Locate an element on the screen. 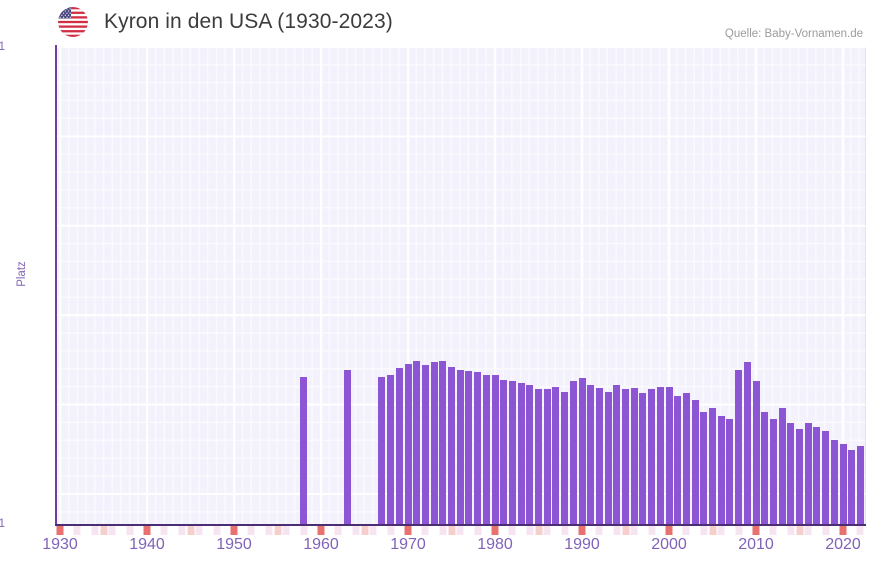 Image resolution: width=873 pixels, height=567 pixels. y-axis-title: Platz is located at coordinates (22, 274).